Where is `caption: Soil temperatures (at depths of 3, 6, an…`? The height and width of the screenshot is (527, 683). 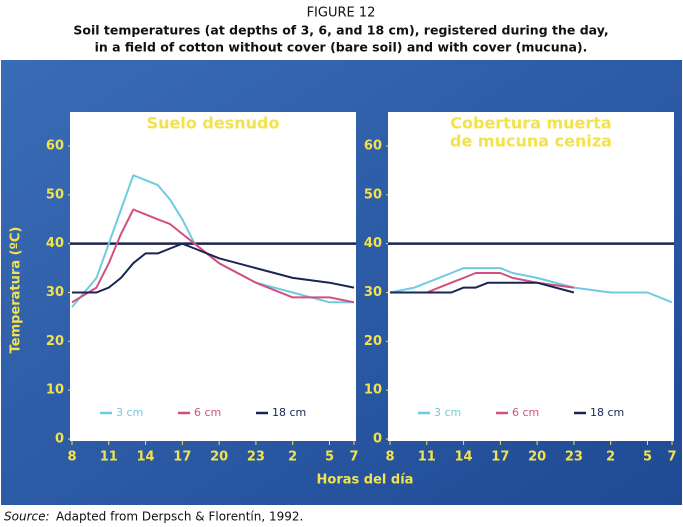 caption: Soil temperatures (at depths of 3, 6, an… is located at coordinates (340, 30).